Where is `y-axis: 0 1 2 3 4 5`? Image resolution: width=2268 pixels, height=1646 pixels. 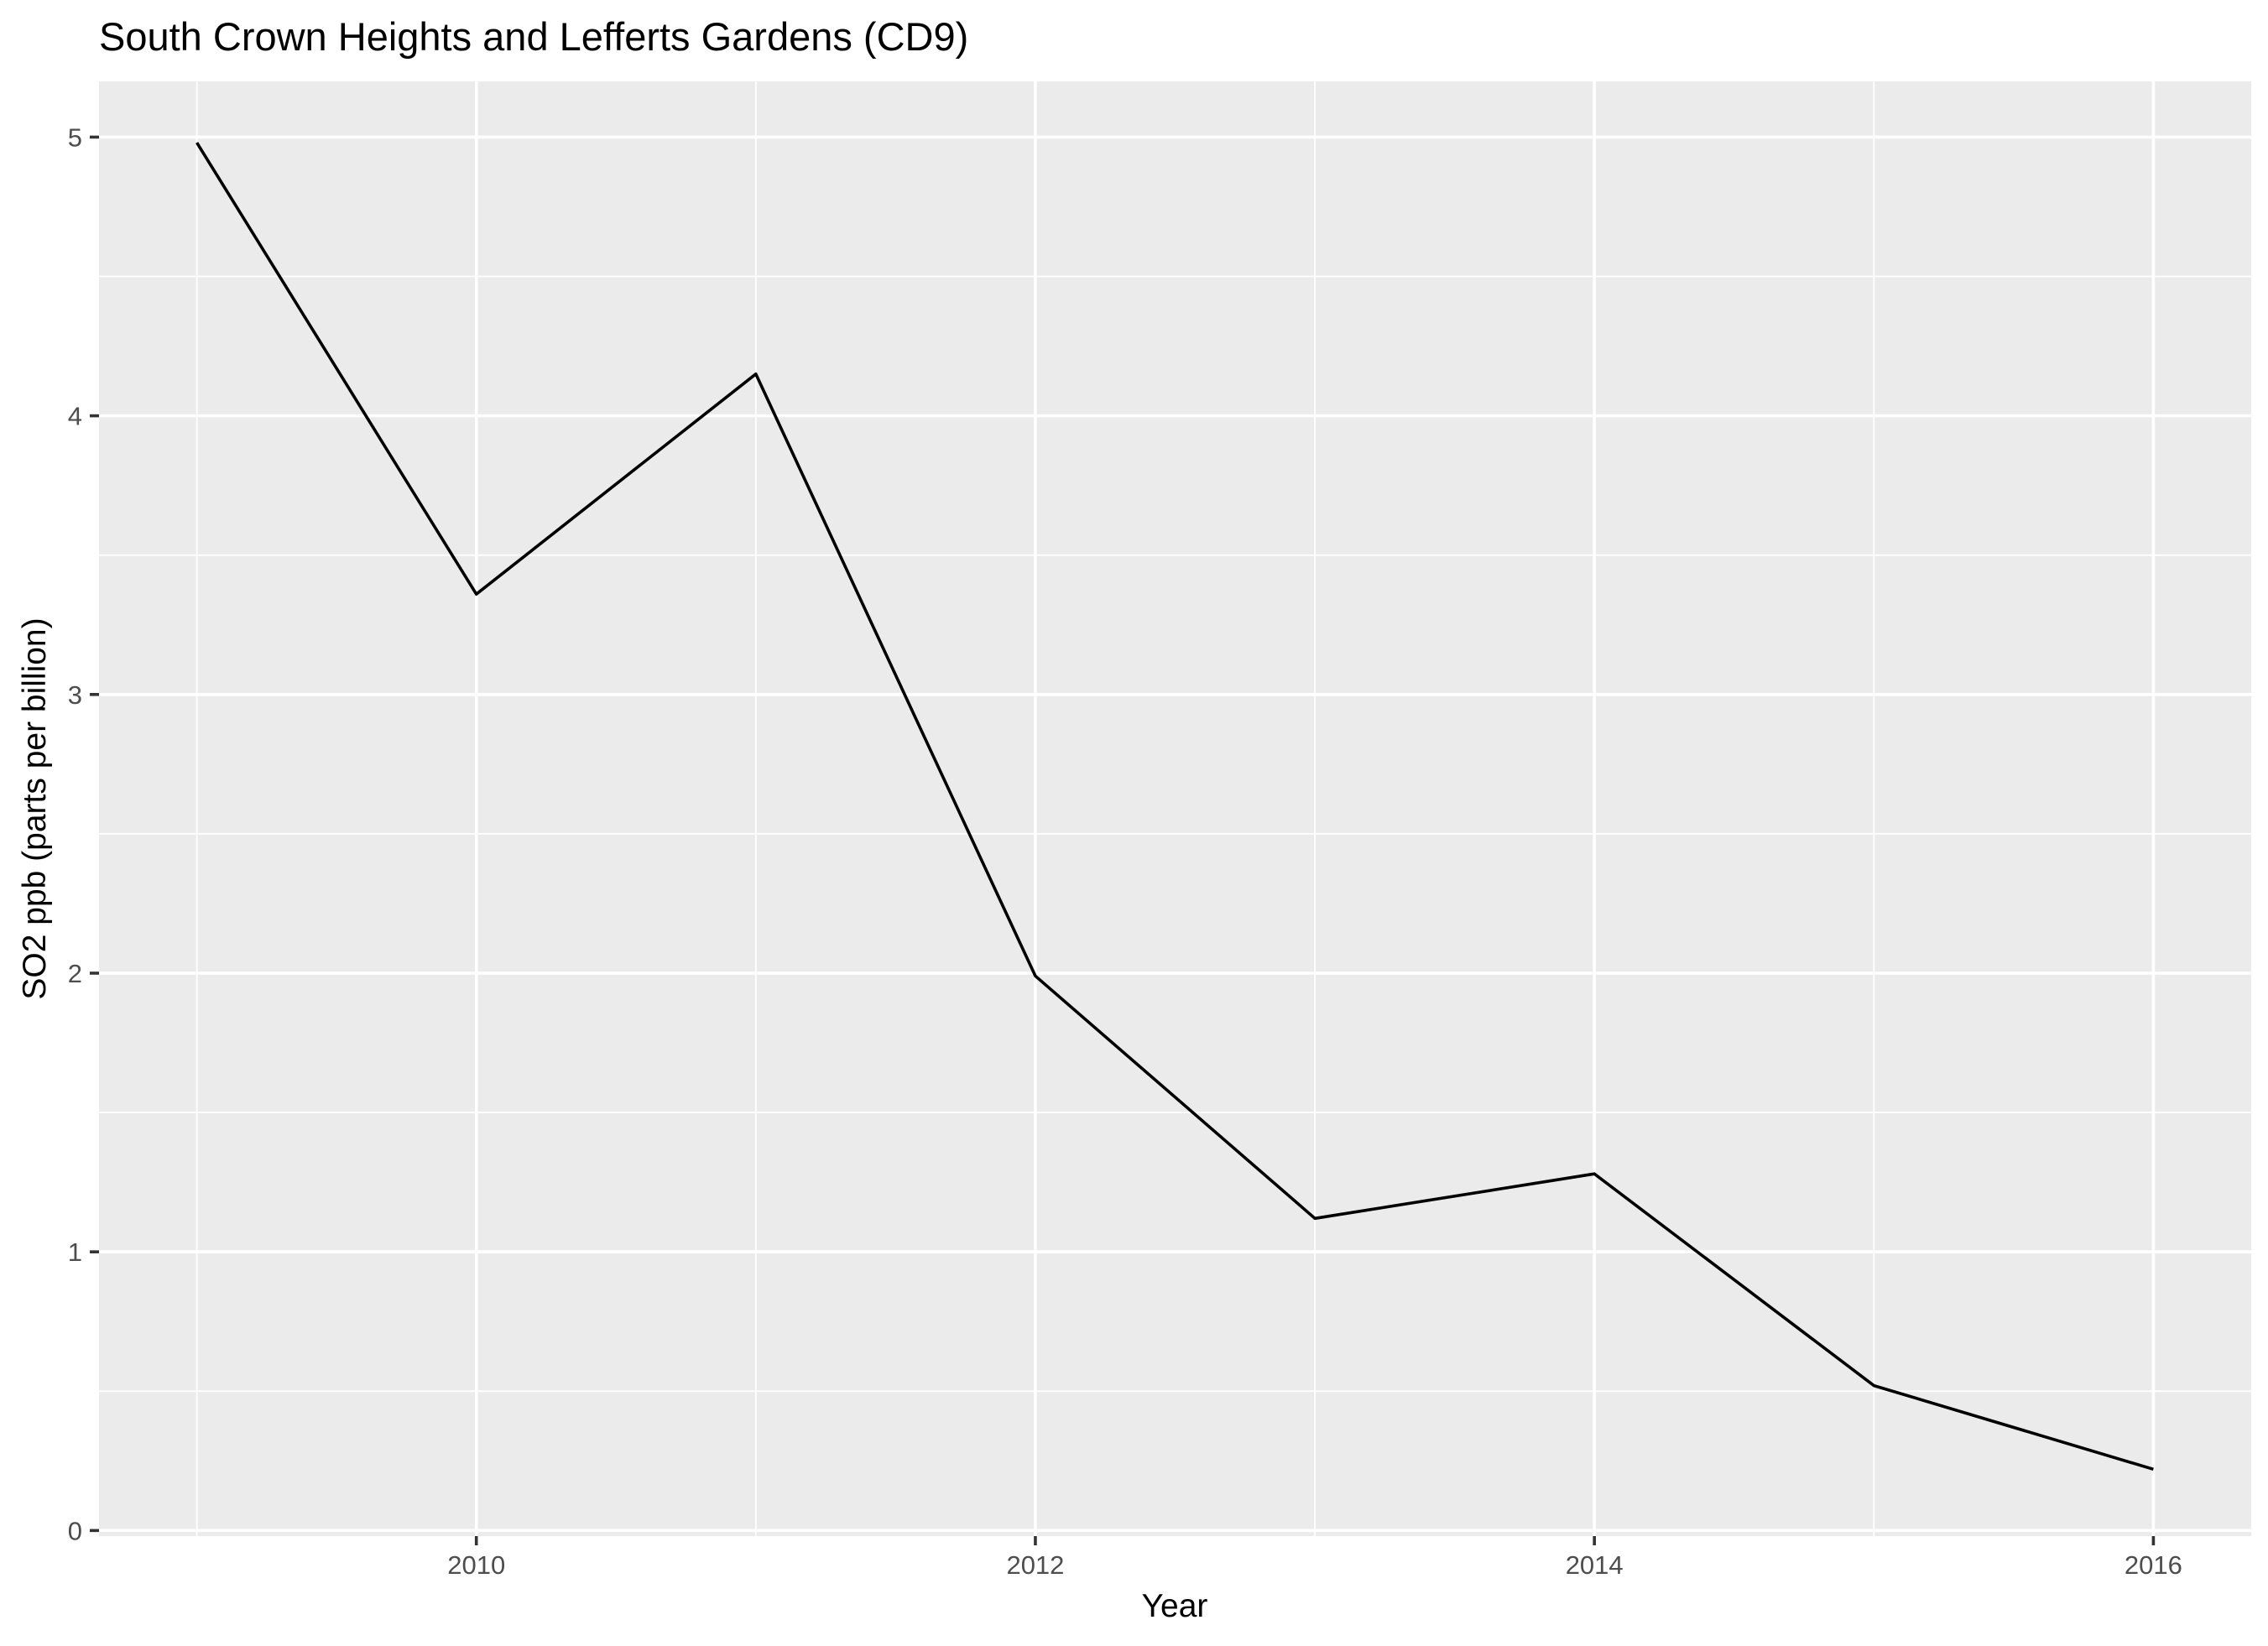
y-axis: 0 1 2 3 4 5 is located at coordinates (84, 834).